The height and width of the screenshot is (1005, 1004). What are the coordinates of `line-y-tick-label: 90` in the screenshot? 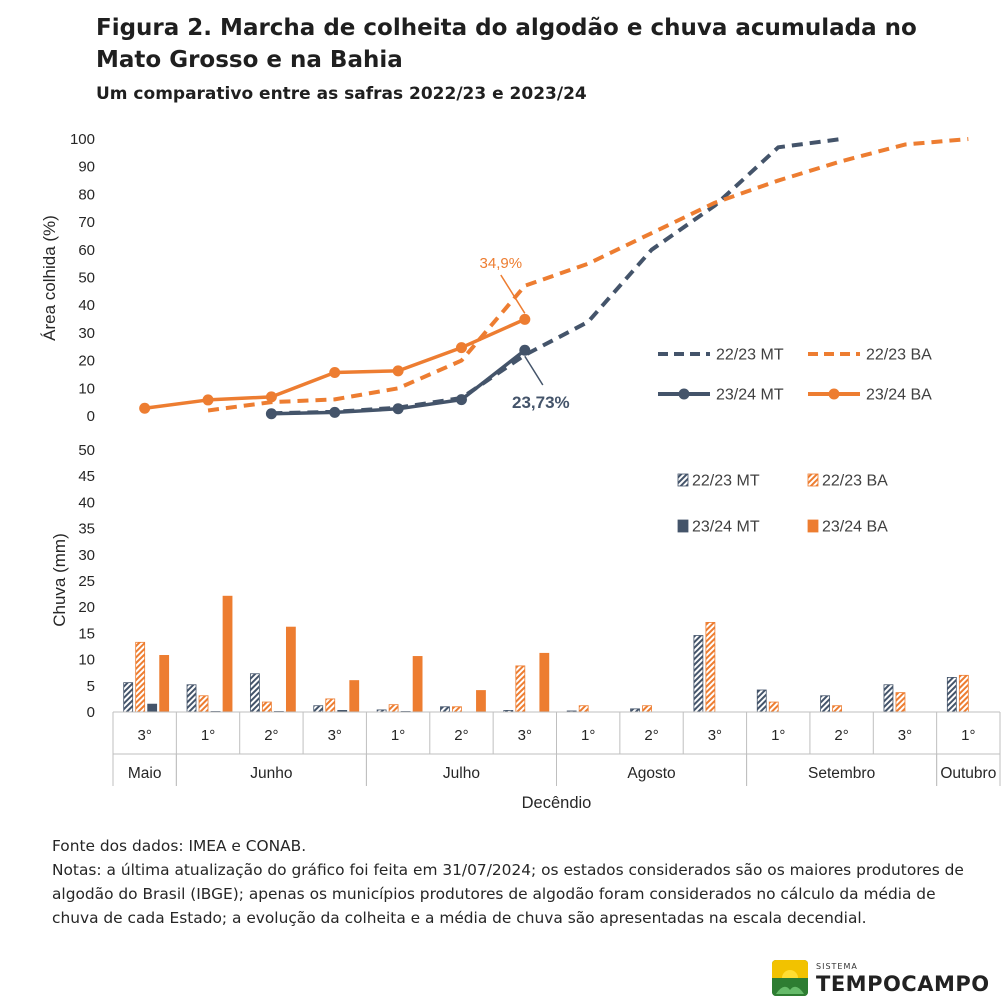 It's located at (86, 167).